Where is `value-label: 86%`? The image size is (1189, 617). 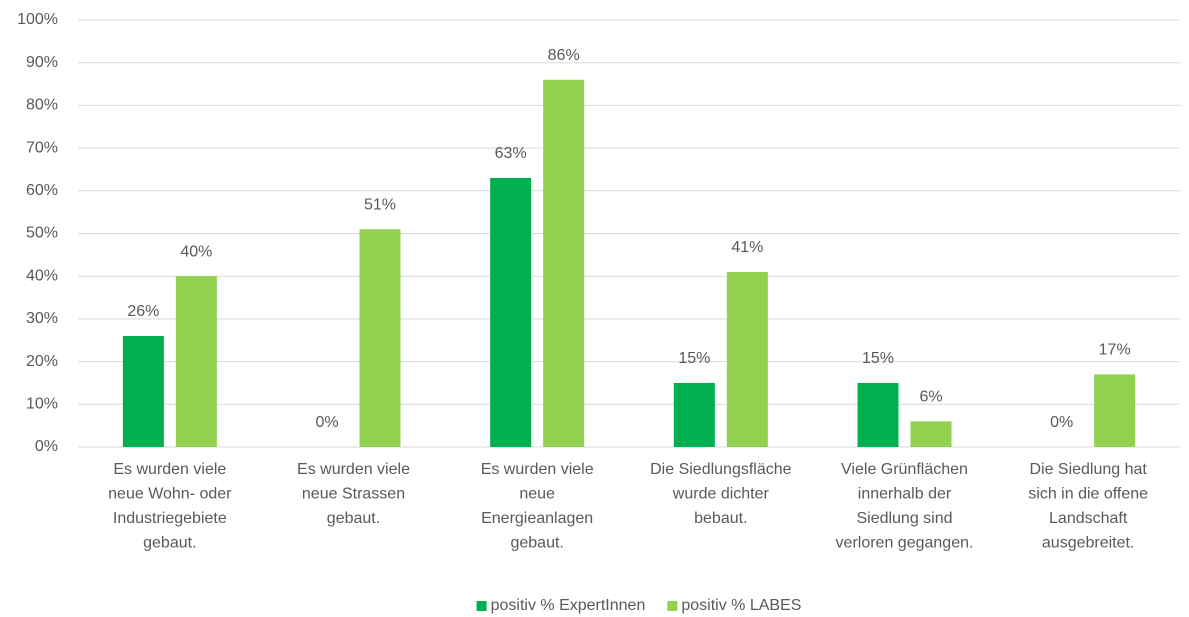
value-label: 86% is located at coordinates (564, 55).